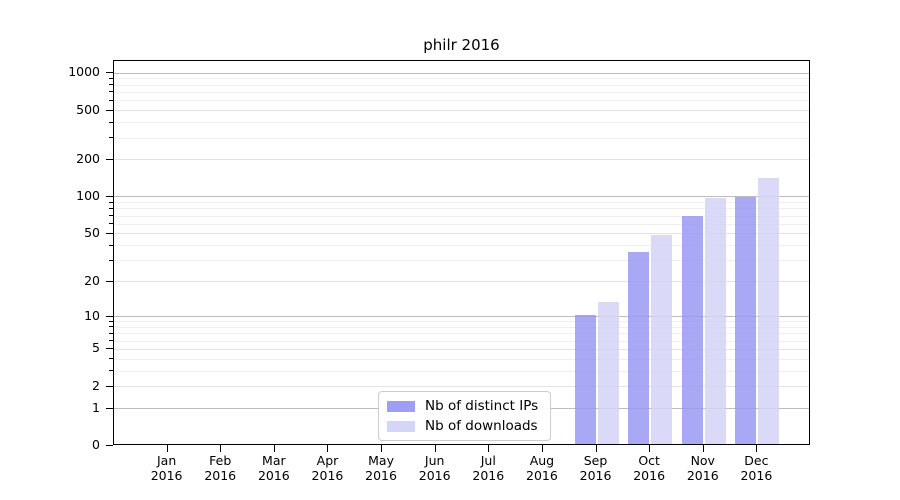 This screenshot has height=500, width=900. What do you see at coordinates (167, 448) in the screenshot?
I see `x-tick-jan` at bounding box center [167, 448].